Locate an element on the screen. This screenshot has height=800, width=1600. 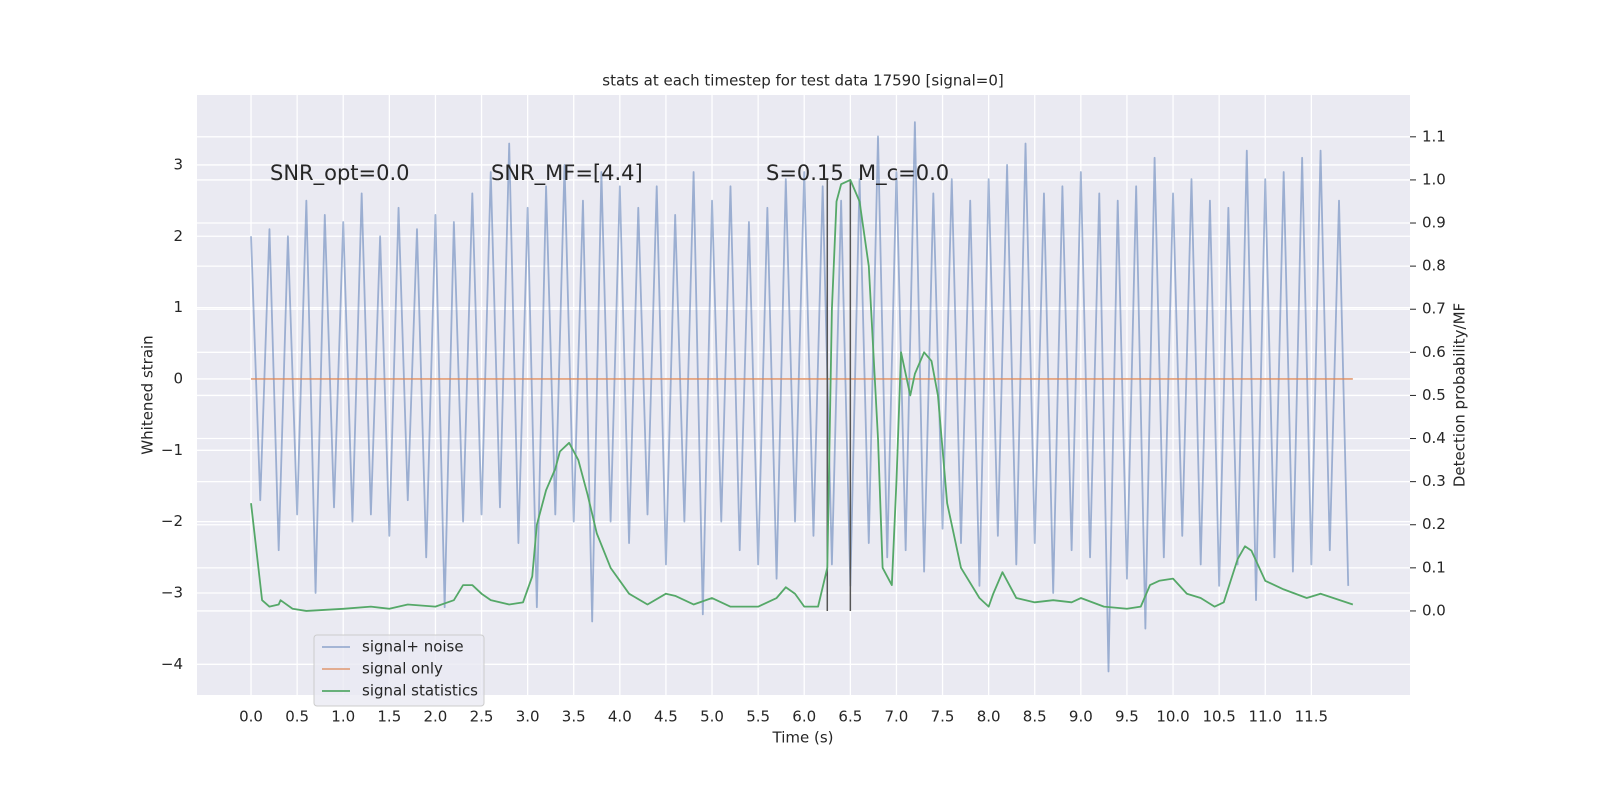
x-tick-label: 11.5 is located at coordinates (1311, 717).